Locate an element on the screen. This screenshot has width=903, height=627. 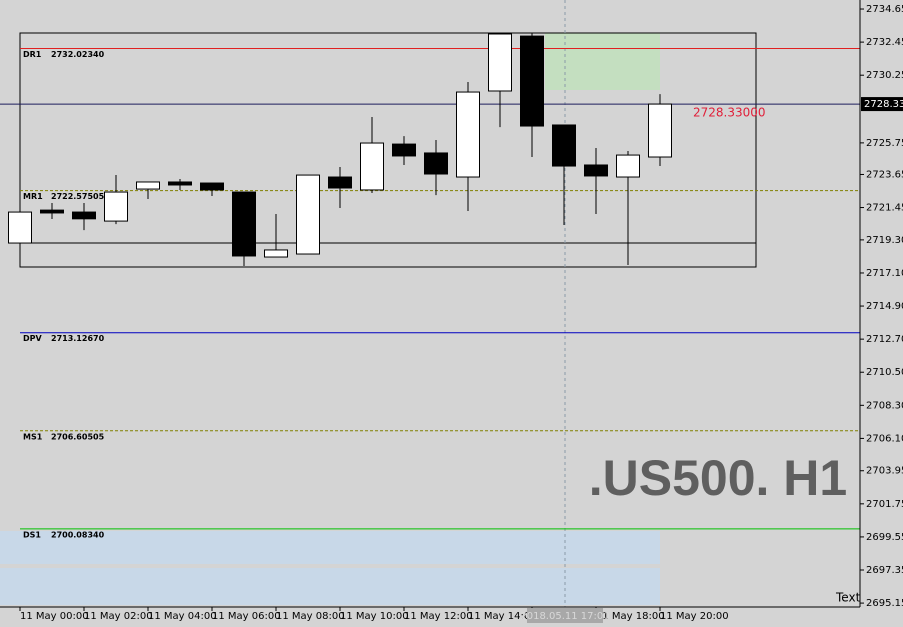
y-tick-label: 2719.30 is located at coordinates (884, 240).